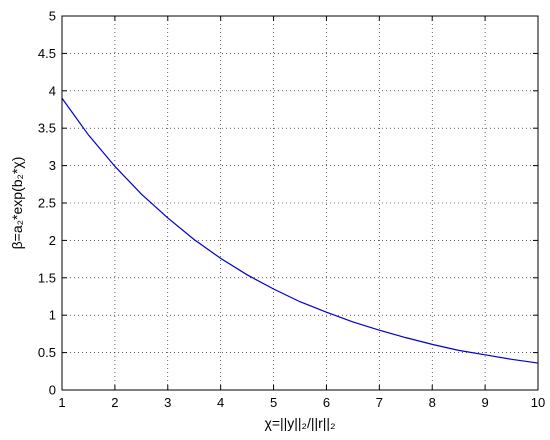 Image resolution: width=550 pixels, height=440 pixels. Describe the element at coordinates (47, 203) in the screenshot. I see `y-tick-label: 2.5` at that location.